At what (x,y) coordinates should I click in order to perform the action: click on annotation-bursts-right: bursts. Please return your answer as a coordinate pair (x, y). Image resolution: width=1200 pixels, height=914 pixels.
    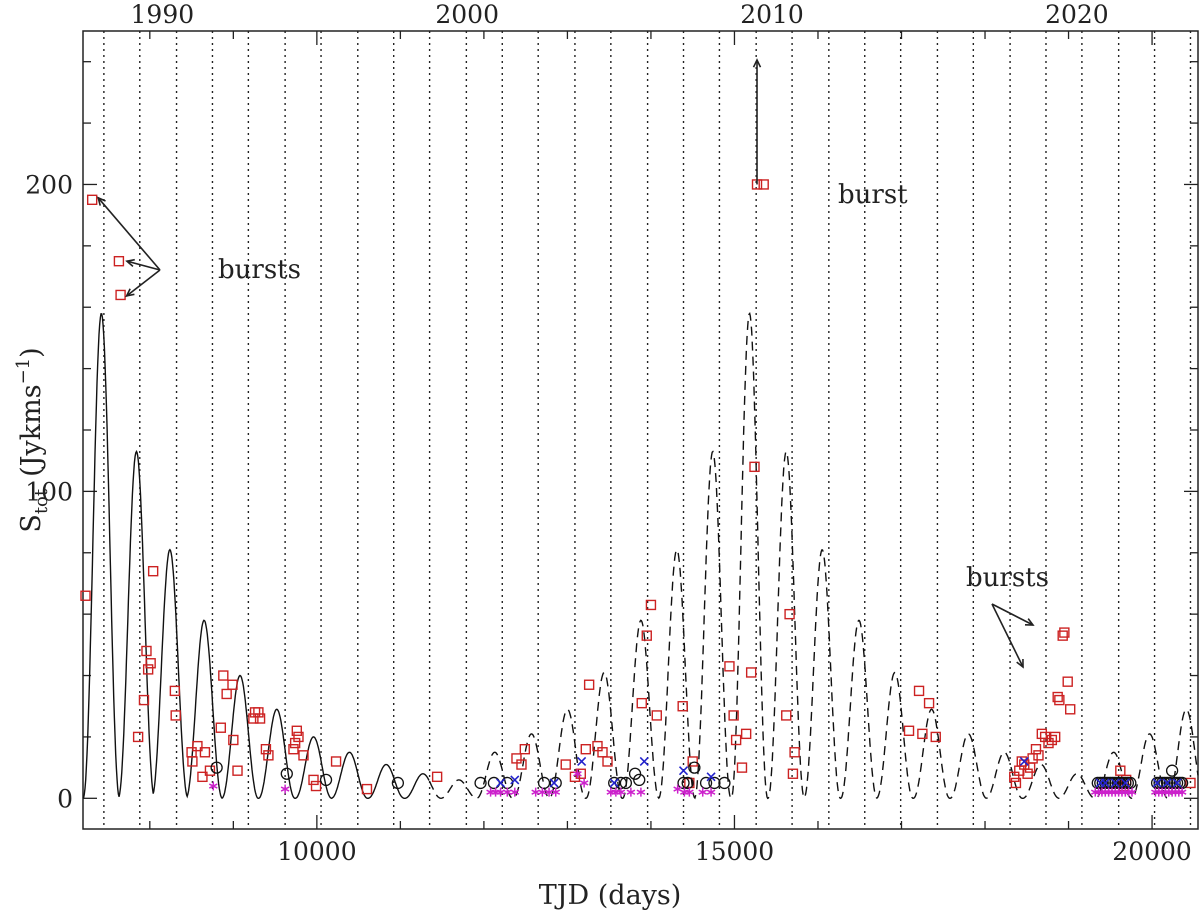
    Looking at the image, I should click on (1007, 578).